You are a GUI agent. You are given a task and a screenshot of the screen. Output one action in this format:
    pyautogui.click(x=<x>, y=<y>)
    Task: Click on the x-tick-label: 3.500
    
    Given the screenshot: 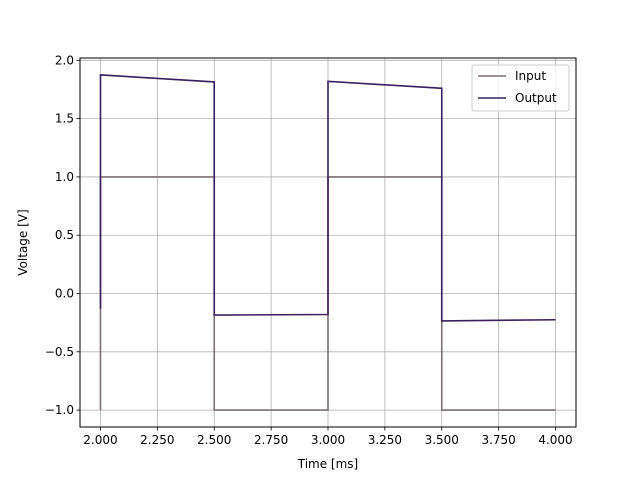 What is the action you would take?
    pyautogui.click(x=442, y=440)
    